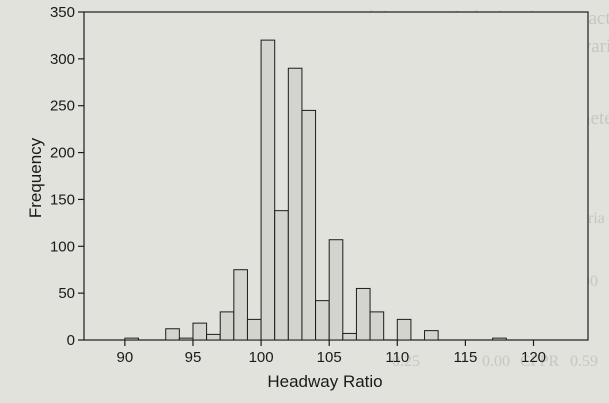 The image size is (609, 403). Describe the element at coordinates (62, 153) in the screenshot. I see `y-tick-label: 200` at that location.